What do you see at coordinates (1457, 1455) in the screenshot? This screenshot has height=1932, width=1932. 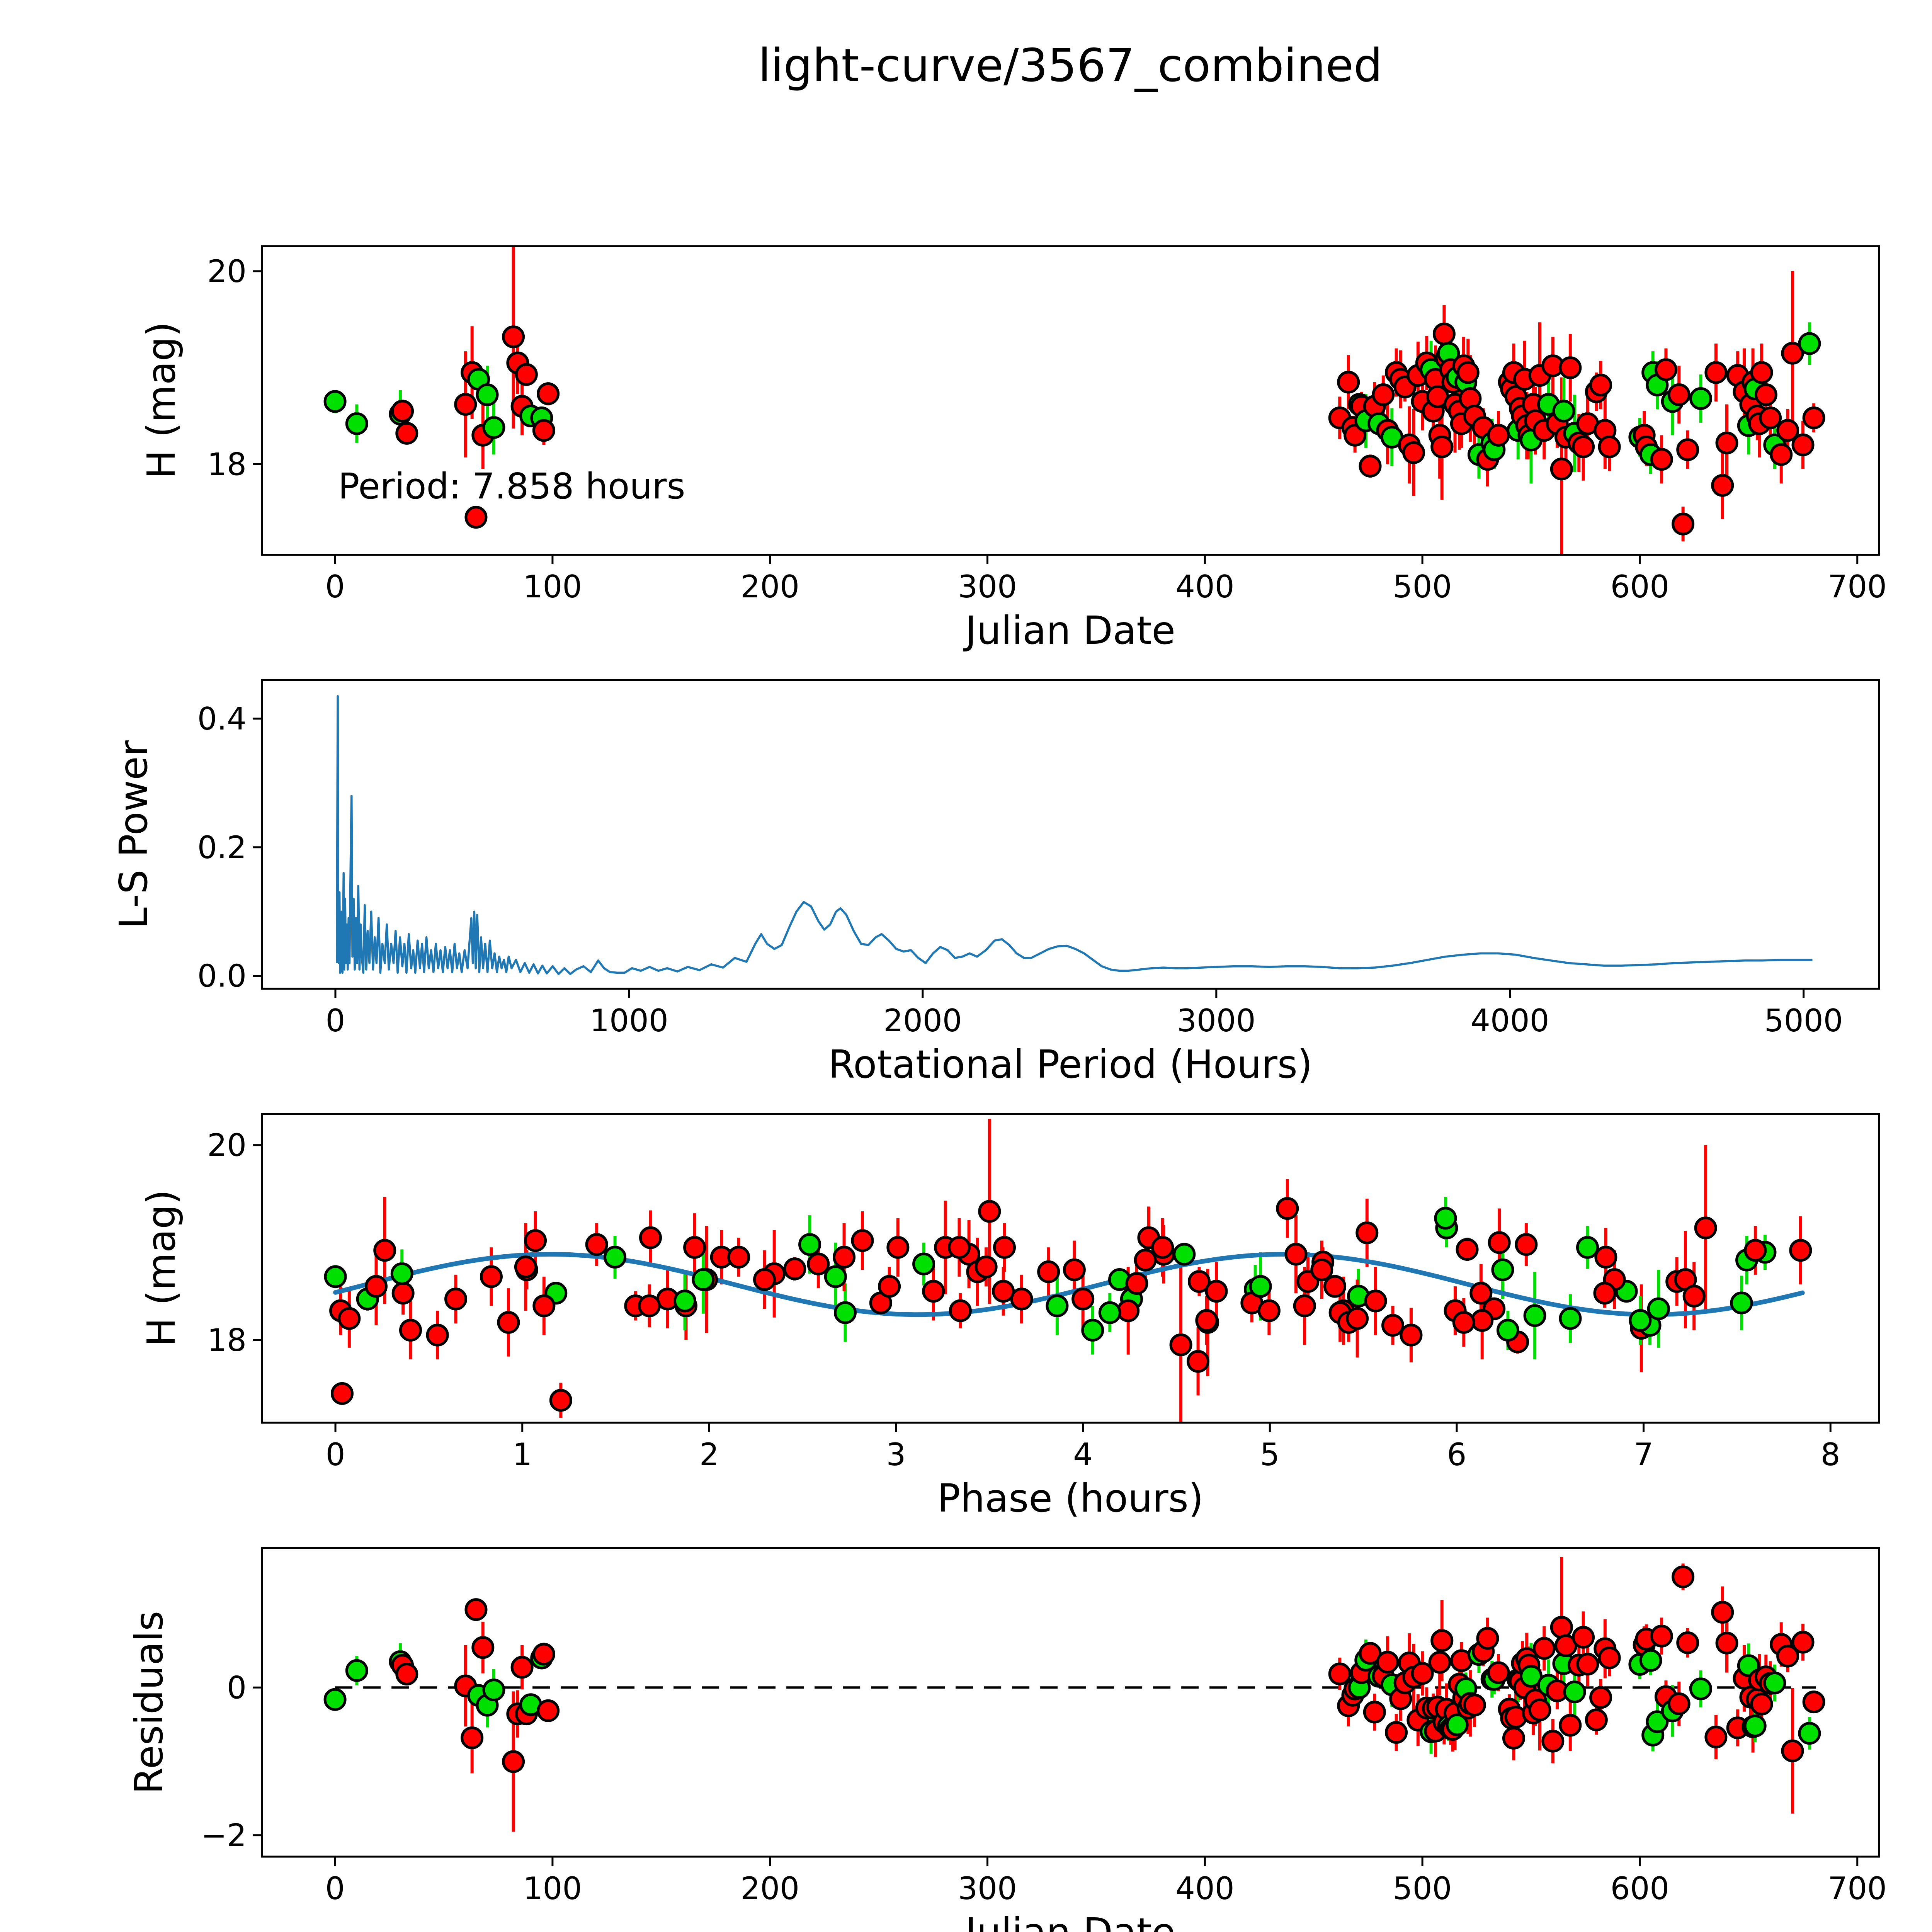 I see `x-tick-label: 6` at bounding box center [1457, 1455].